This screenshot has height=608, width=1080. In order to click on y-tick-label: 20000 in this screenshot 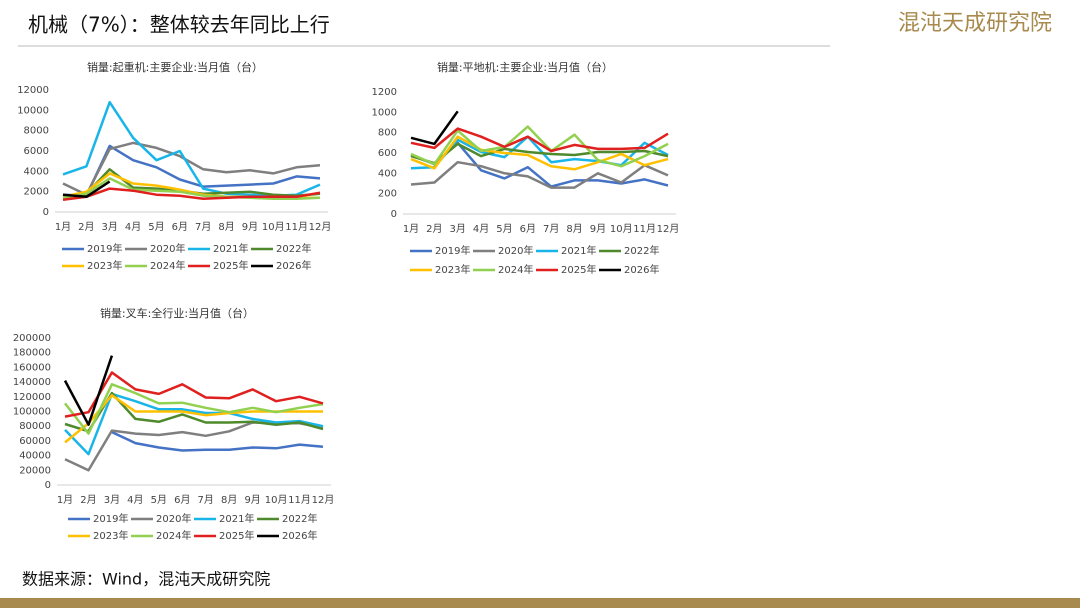, I will do `click(35, 470)`.